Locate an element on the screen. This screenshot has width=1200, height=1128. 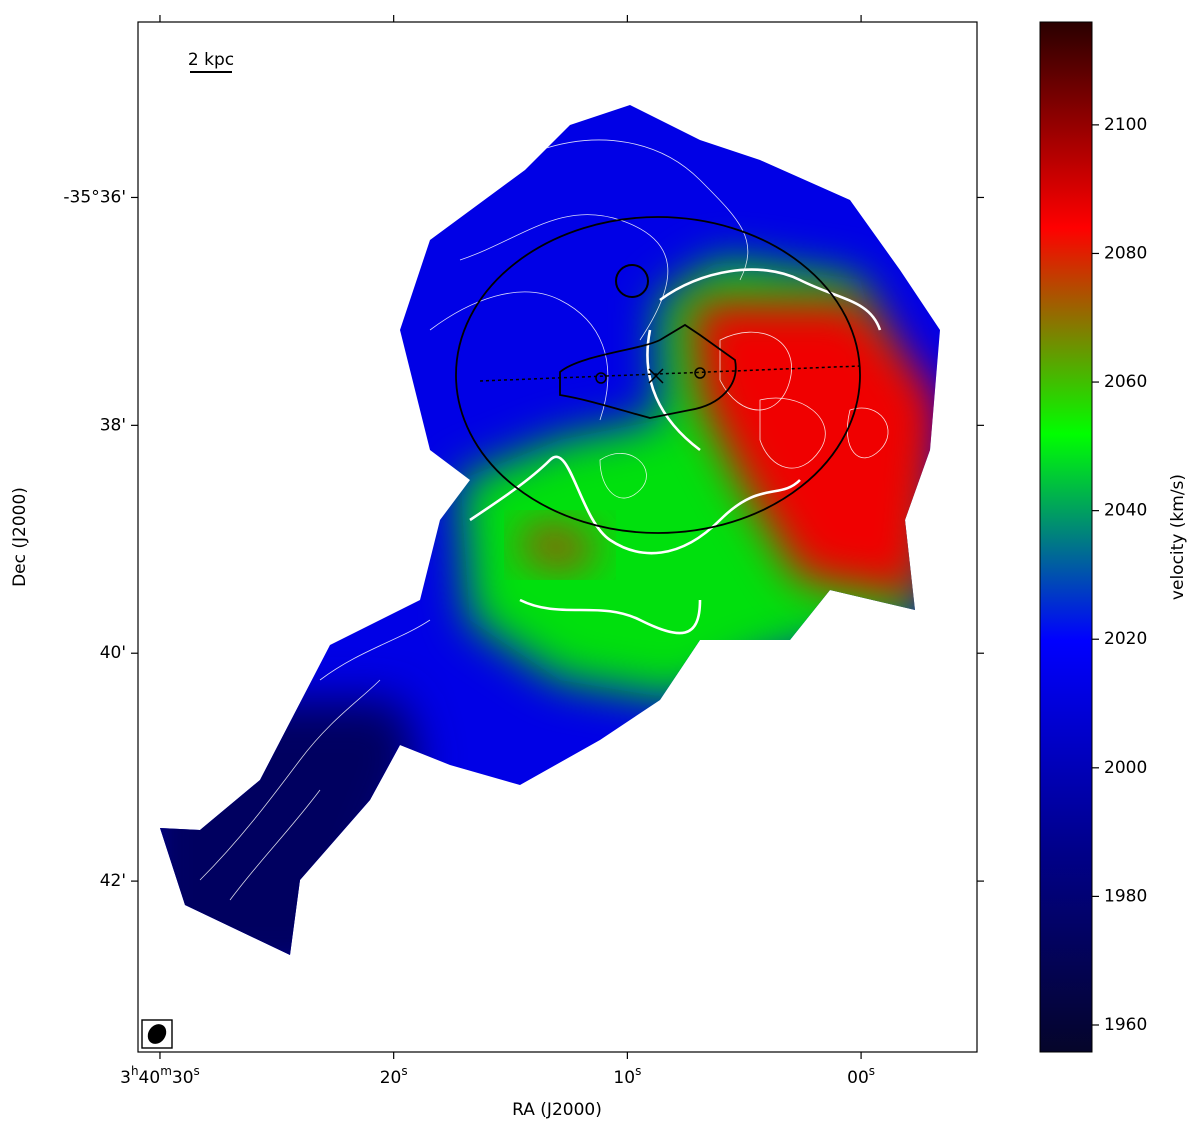
colorbar-tick-label: 2060 is located at coordinates (1125, 382).